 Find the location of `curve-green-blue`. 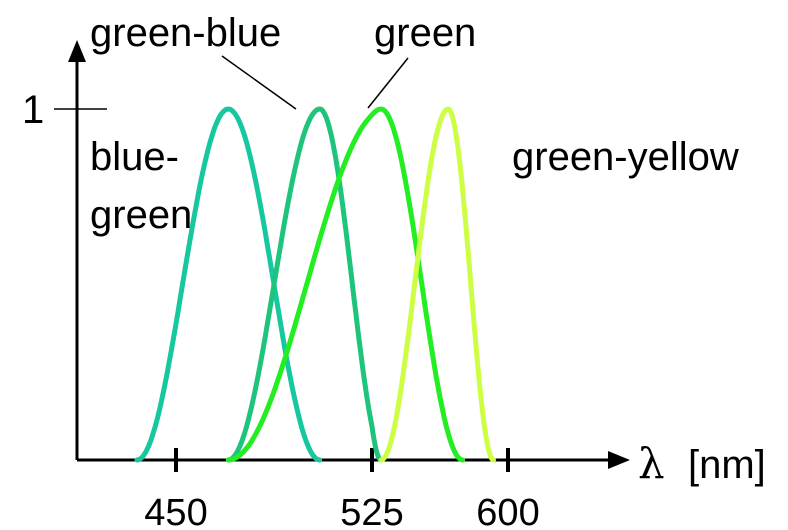

curve-green-blue is located at coordinates (304, 284).